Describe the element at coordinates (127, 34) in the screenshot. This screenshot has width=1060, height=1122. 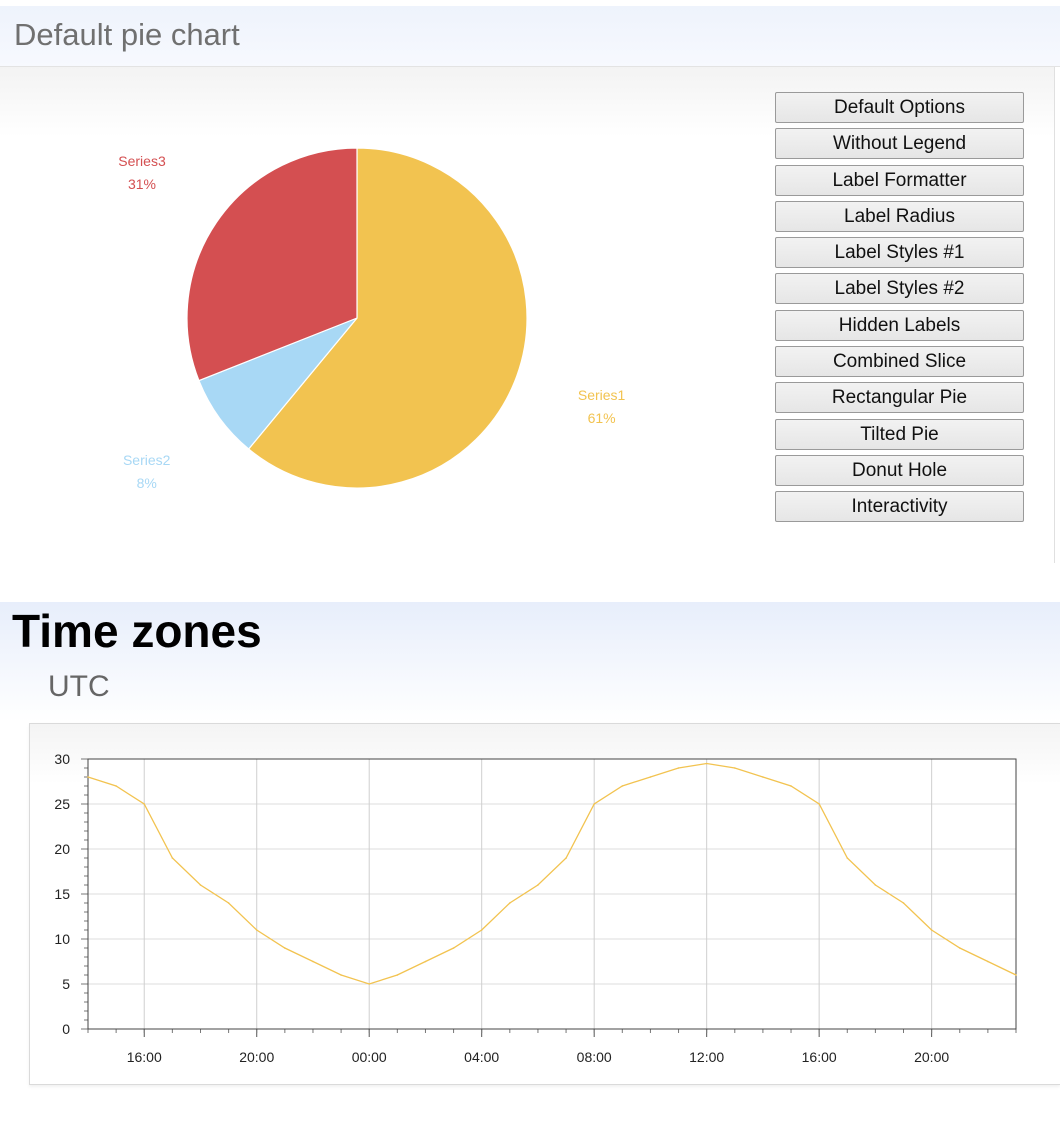
I see `pie-section-title: Default pie chart` at that location.